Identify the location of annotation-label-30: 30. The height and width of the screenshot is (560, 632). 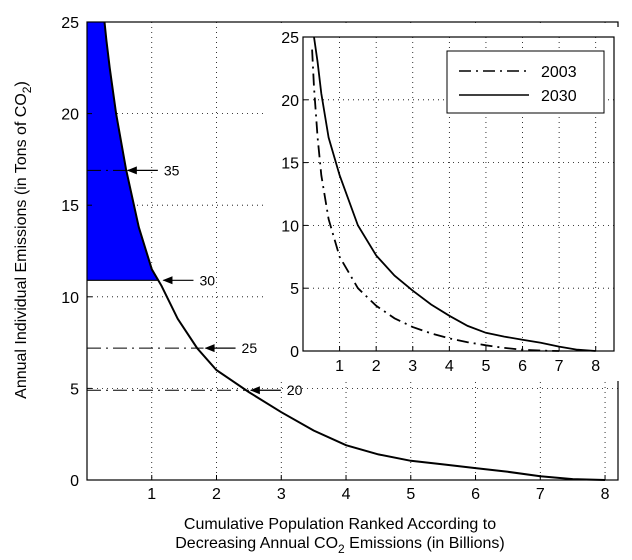
(207, 280).